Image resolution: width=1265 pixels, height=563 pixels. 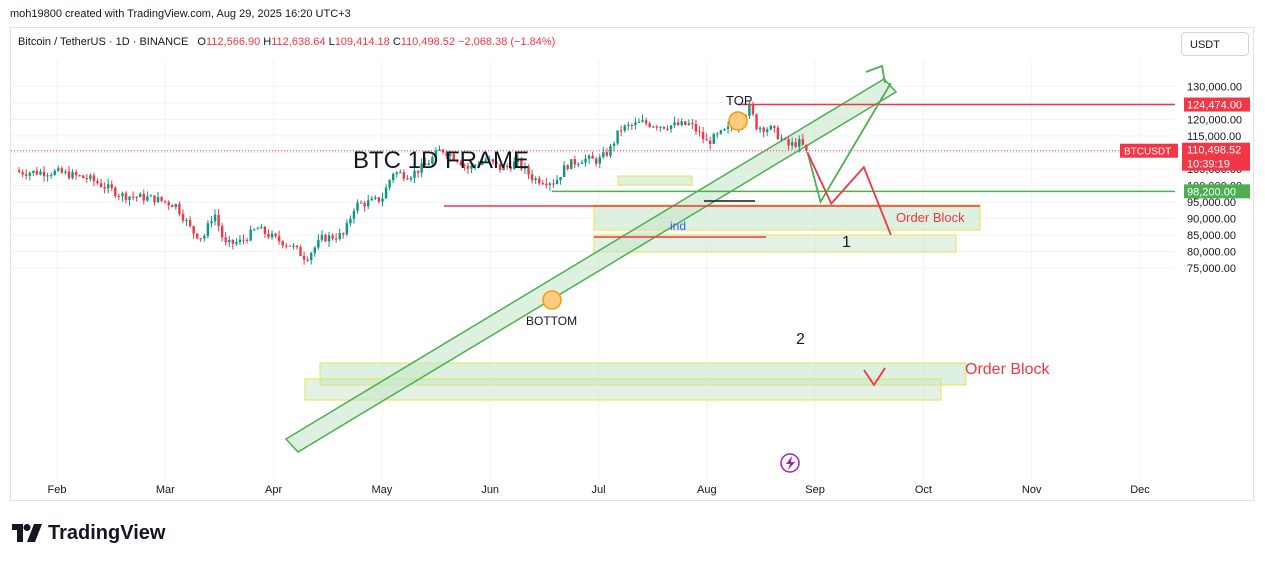 What do you see at coordinates (849, 194) in the screenshot?
I see `red-projection-path` at bounding box center [849, 194].